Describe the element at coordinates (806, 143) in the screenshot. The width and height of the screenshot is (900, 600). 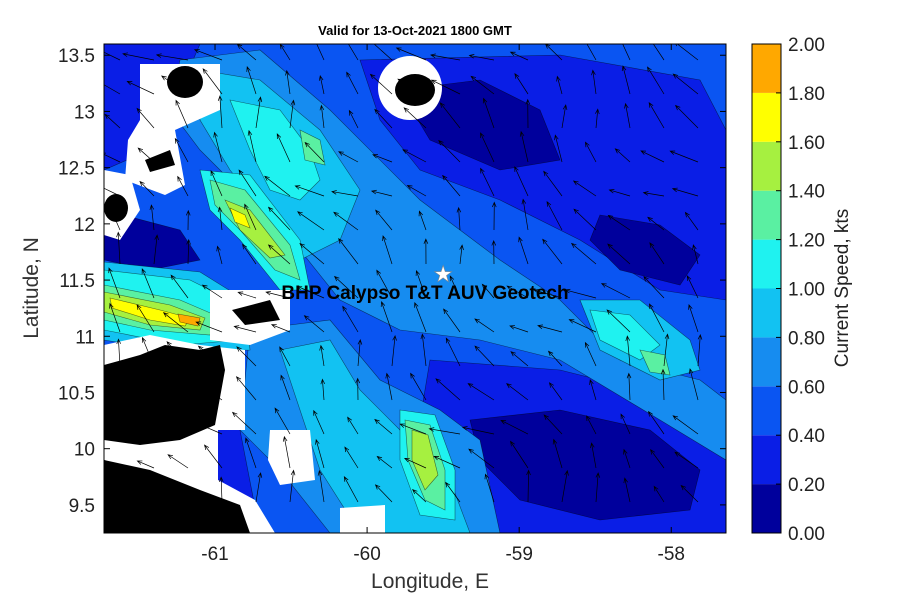
I see `colorbar-tick-label: 1.60` at that location.